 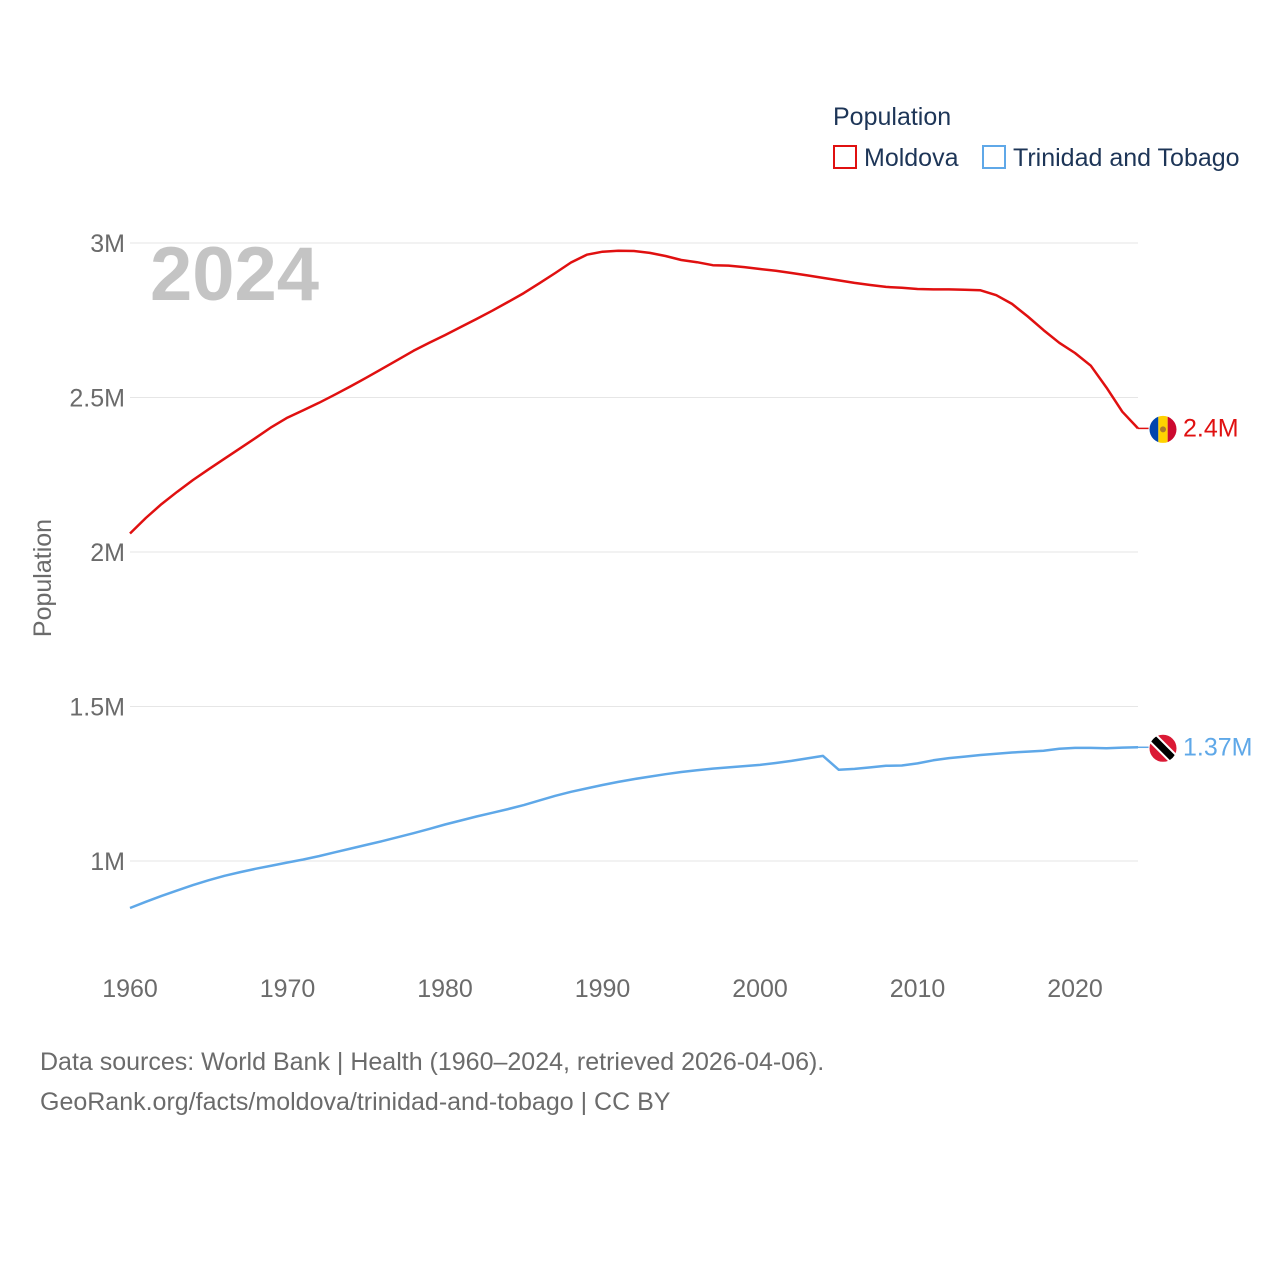 I want to click on y-axis-ticks: 1M 1.5M 2M 2.5M 3M, so click(x=97, y=553).